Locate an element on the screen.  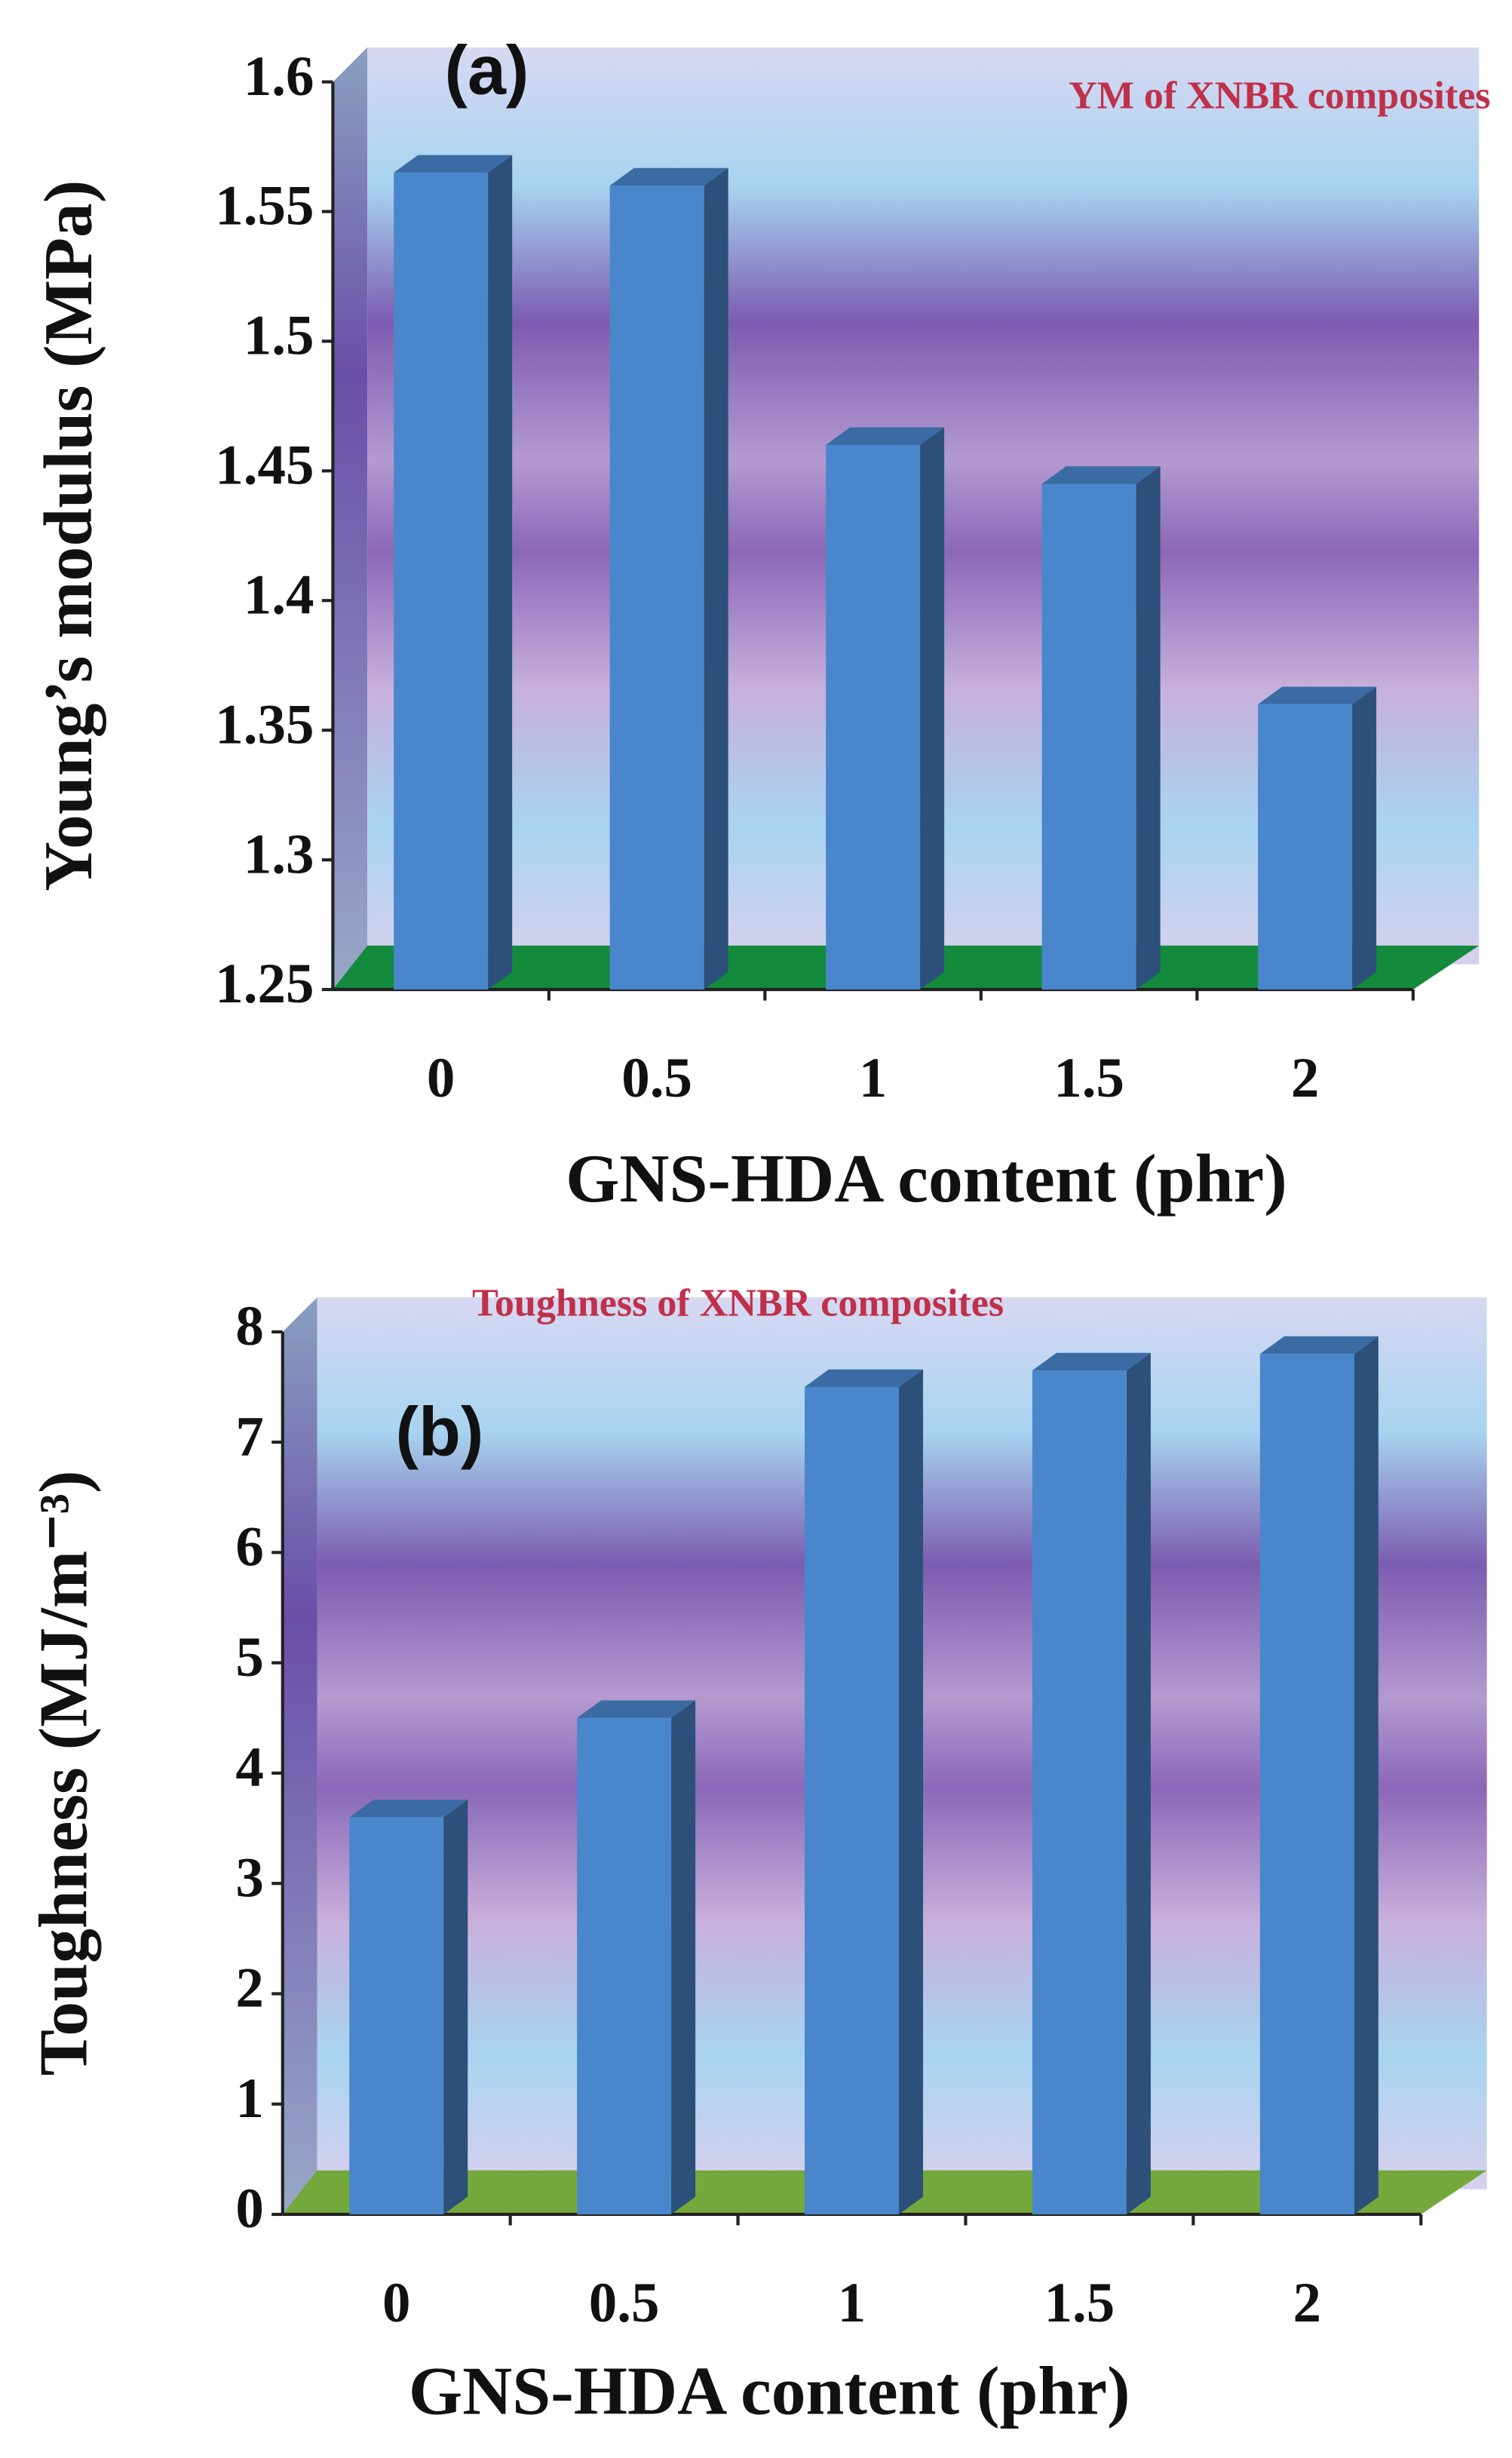
panel-label: (a) is located at coordinates (486, 70).